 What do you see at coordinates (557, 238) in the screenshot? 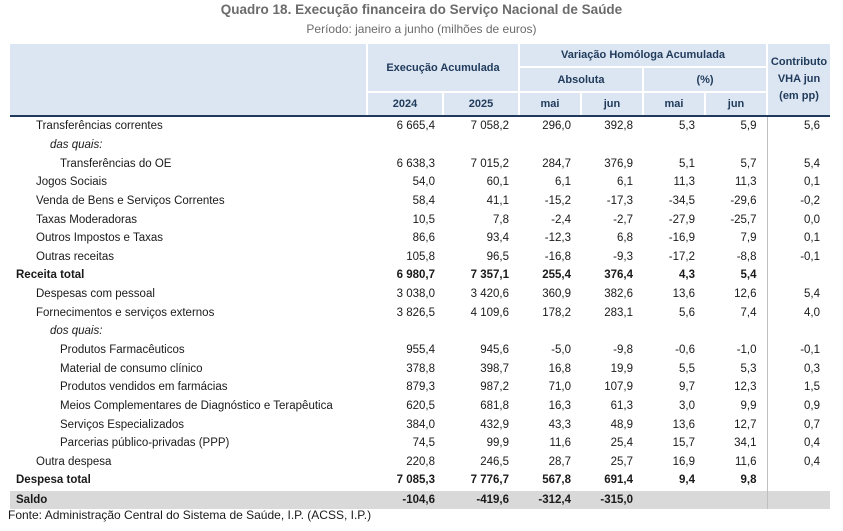
I see `cell-abs-mai: -12,3` at bounding box center [557, 238].